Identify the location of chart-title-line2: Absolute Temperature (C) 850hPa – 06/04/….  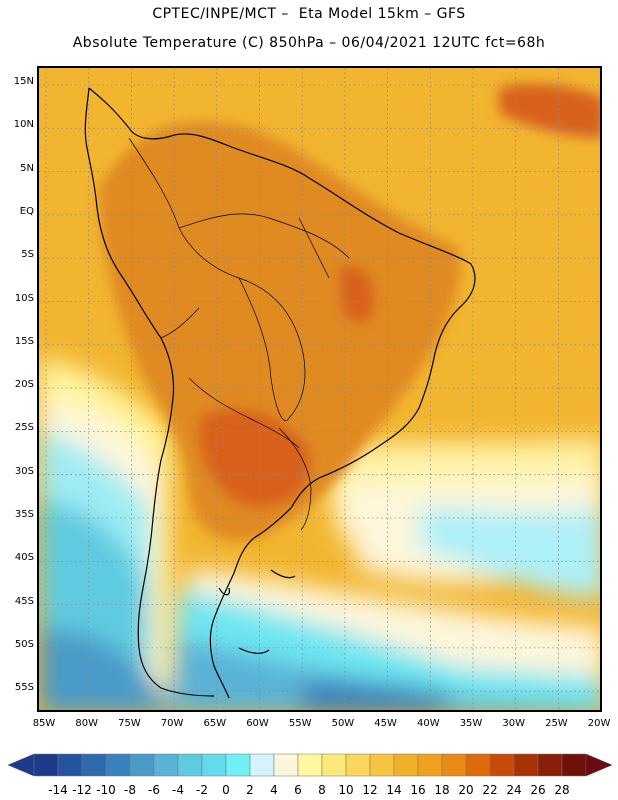
(309, 43).